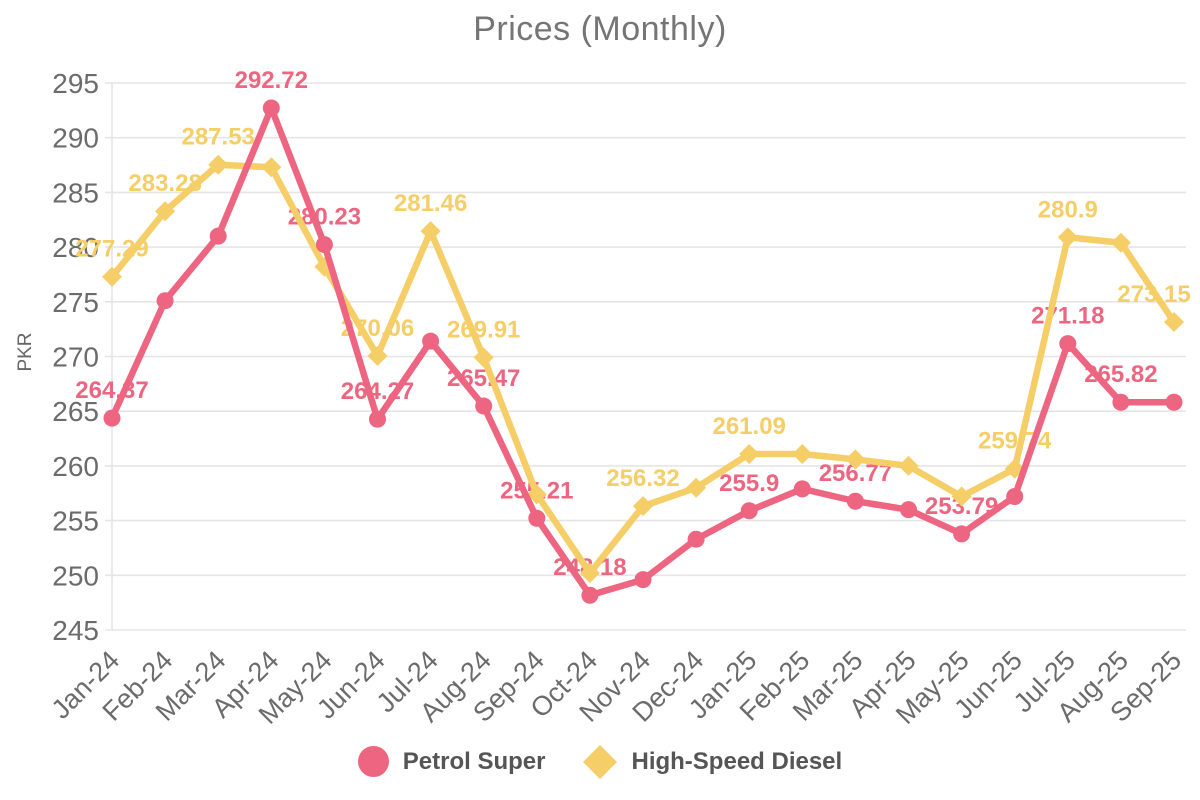 The height and width of the screenshot is (800, 1200). Describe the element at coordinates (75, 521) in the screenshot. I see `svg-text: 255` at that location.